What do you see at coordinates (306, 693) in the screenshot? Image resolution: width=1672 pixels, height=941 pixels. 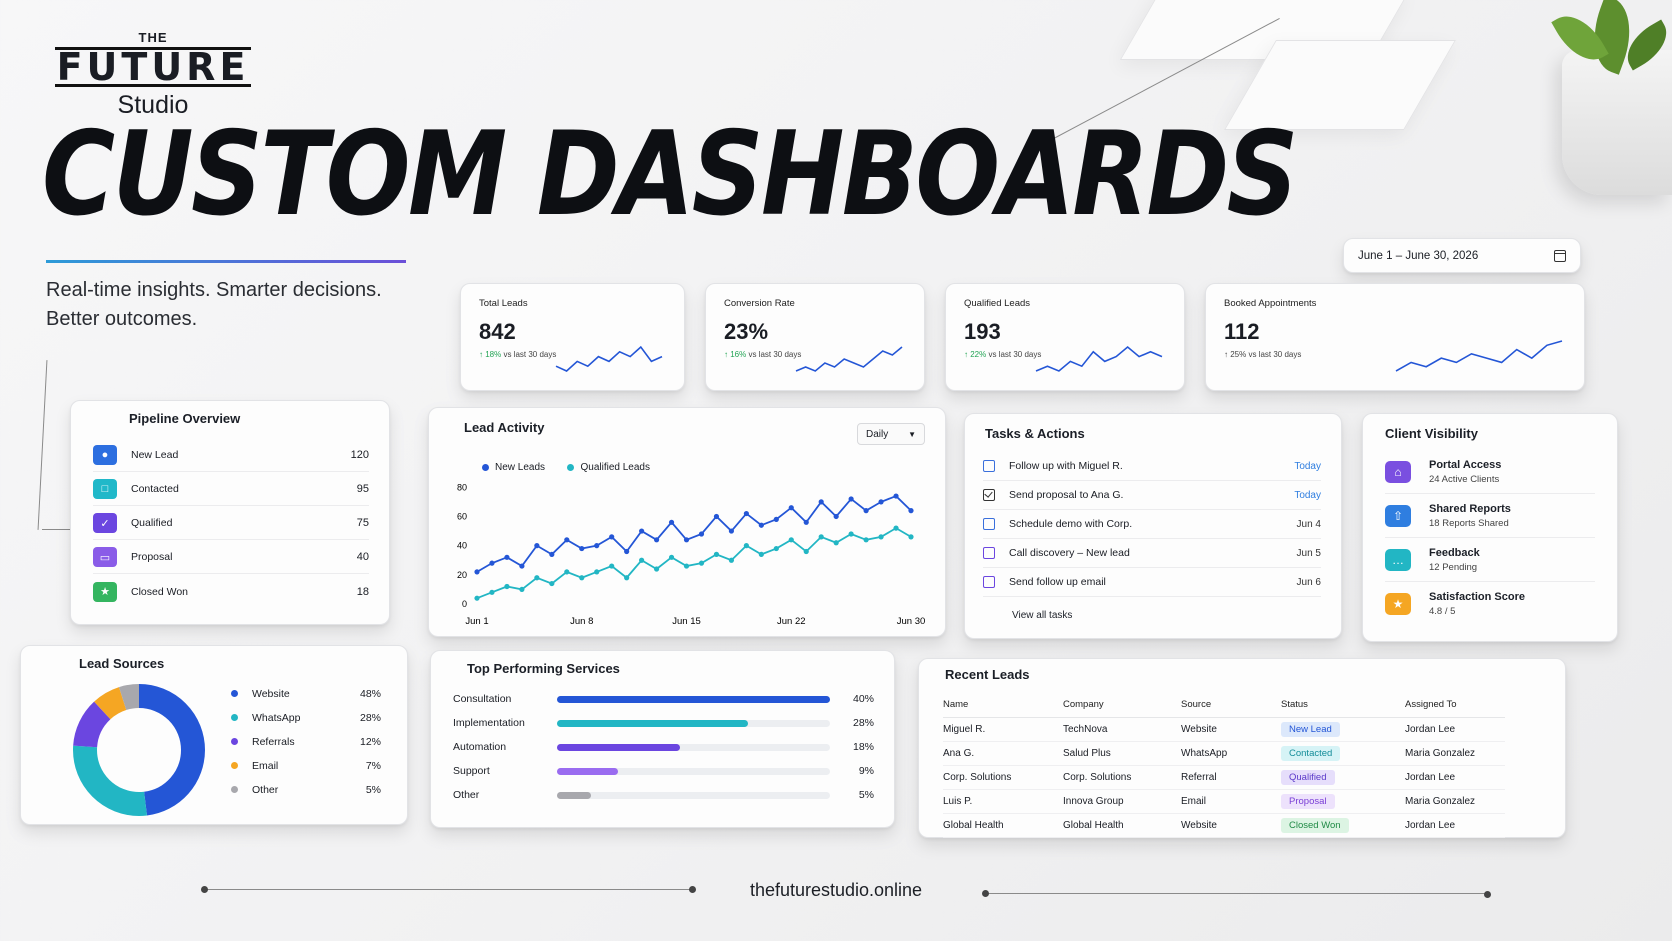 I see `source-row: Website 48%` at bounding box center [306, 693].